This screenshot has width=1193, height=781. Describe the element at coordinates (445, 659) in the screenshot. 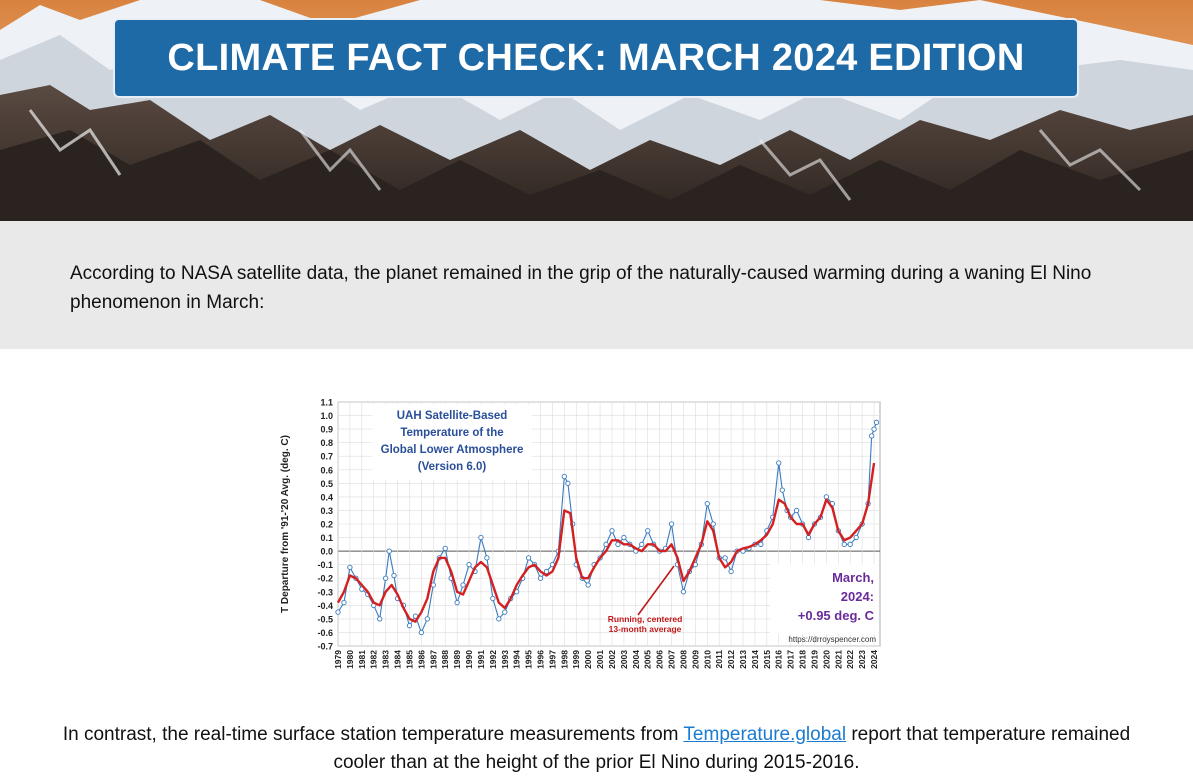

I see `x-tick-label: 1988` at that location.